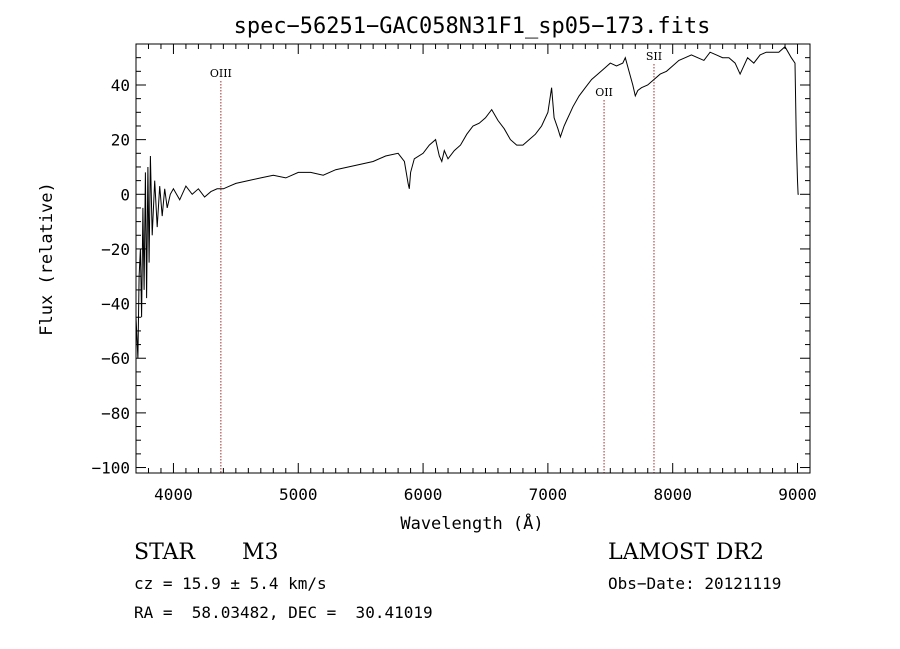 This screenshot has height=649, width=900. Describe the element at coordinates (120, 140) in the screenshot. I see `y-tick-label: 20` at that location.